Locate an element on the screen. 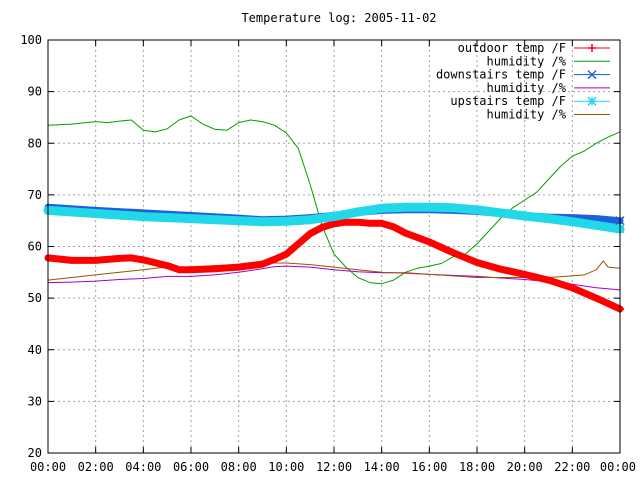  y-tick-label: 80 is located at coordinates (35, 143).